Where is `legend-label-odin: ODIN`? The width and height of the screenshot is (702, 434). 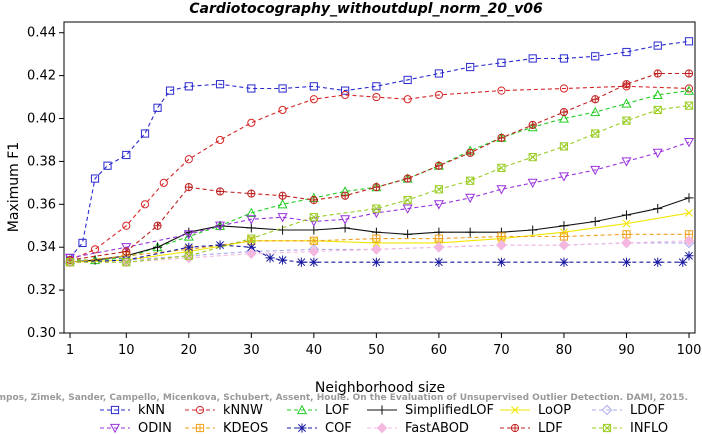 legend-label-odin: ODIN is located at coordinates (155, 427).